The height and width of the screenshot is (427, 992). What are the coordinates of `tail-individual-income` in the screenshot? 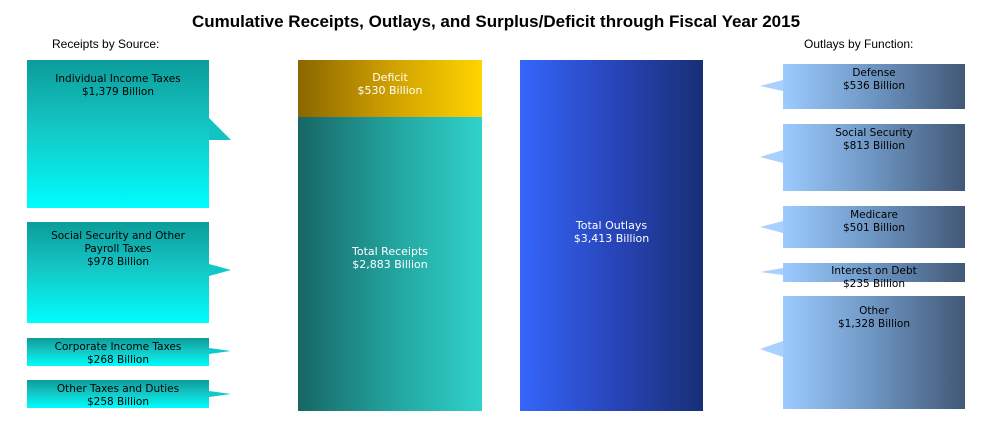 It's located at (220, 129).